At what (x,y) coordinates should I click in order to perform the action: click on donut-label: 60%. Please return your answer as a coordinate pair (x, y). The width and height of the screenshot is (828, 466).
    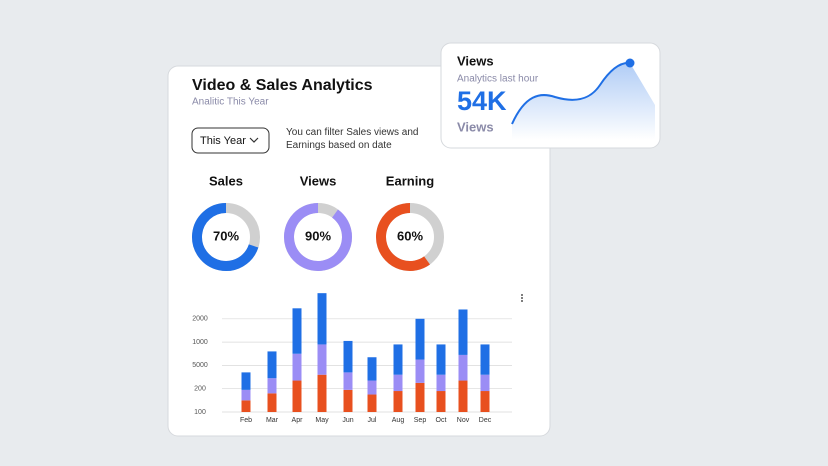
    Looking at the image, I should click on (410, 235).